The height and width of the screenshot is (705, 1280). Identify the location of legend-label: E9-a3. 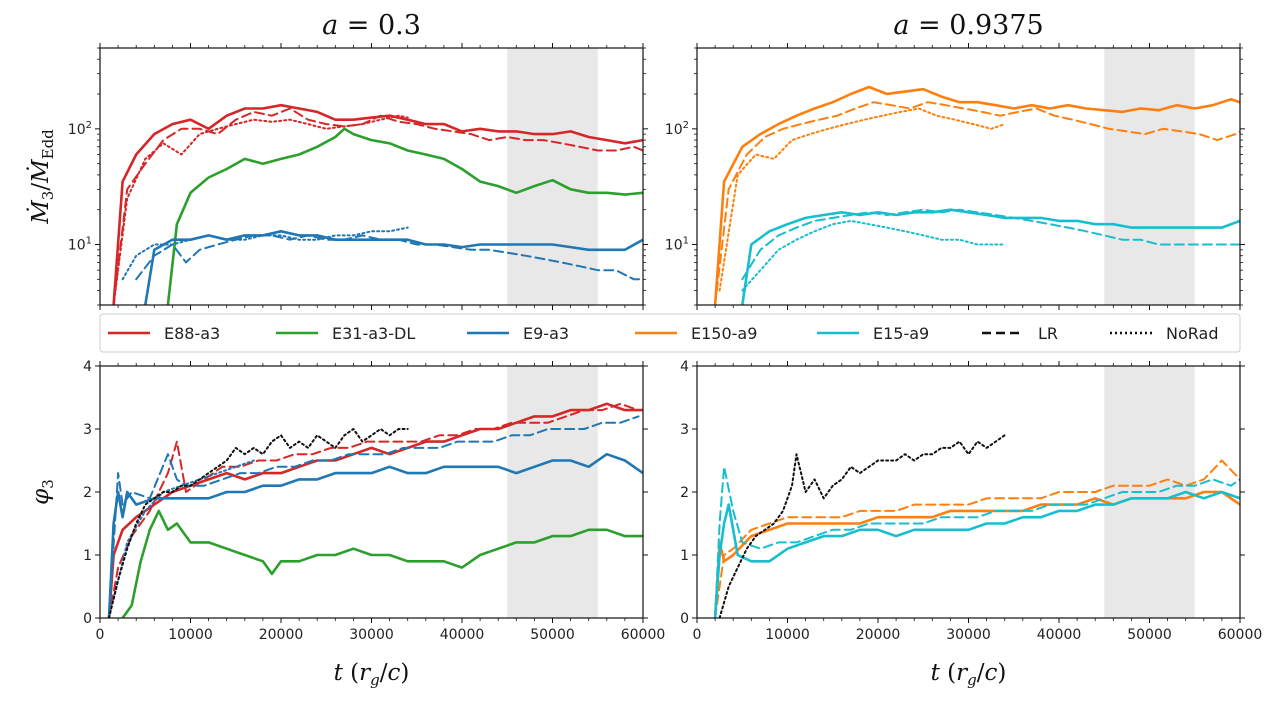
(546, 333).